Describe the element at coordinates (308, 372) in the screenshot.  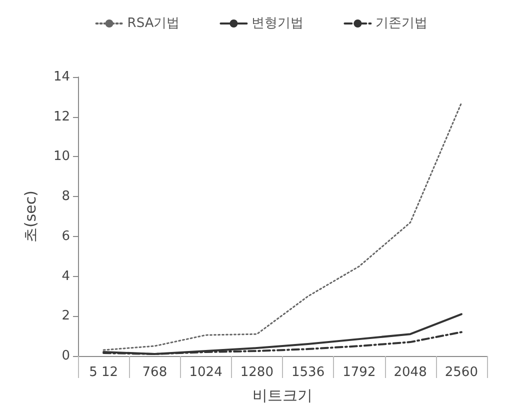
I see `x-tick-label: 1536` at that location.